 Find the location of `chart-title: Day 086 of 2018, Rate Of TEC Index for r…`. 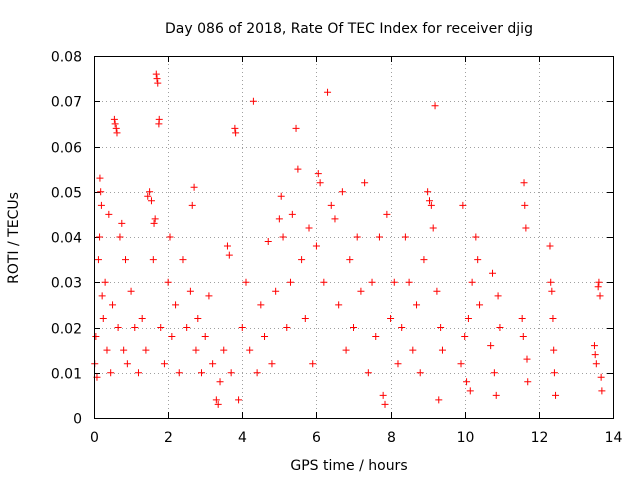

chart-title: Day 086 of 2018, Rate Of TEC Index for r… is located at coordinates (349, 29).